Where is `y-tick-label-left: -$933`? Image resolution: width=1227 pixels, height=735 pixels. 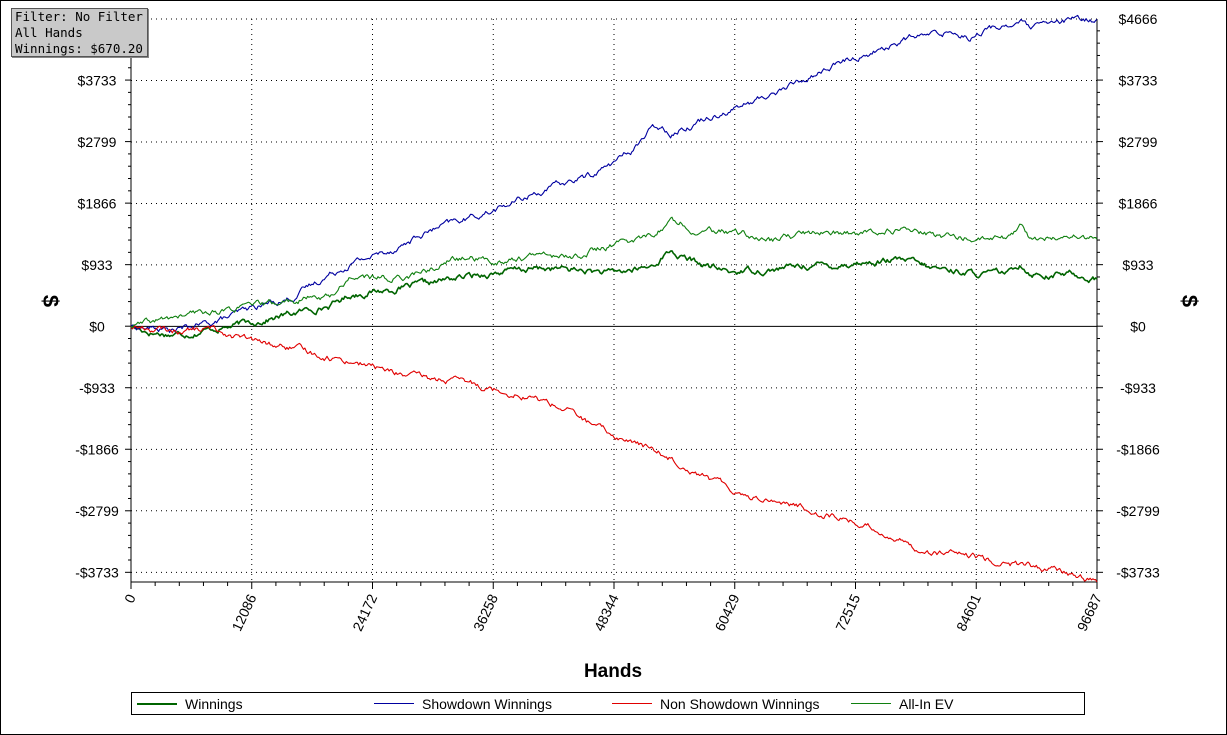 y-tick-label-left: -$933 is located at coordinates (97, 388).